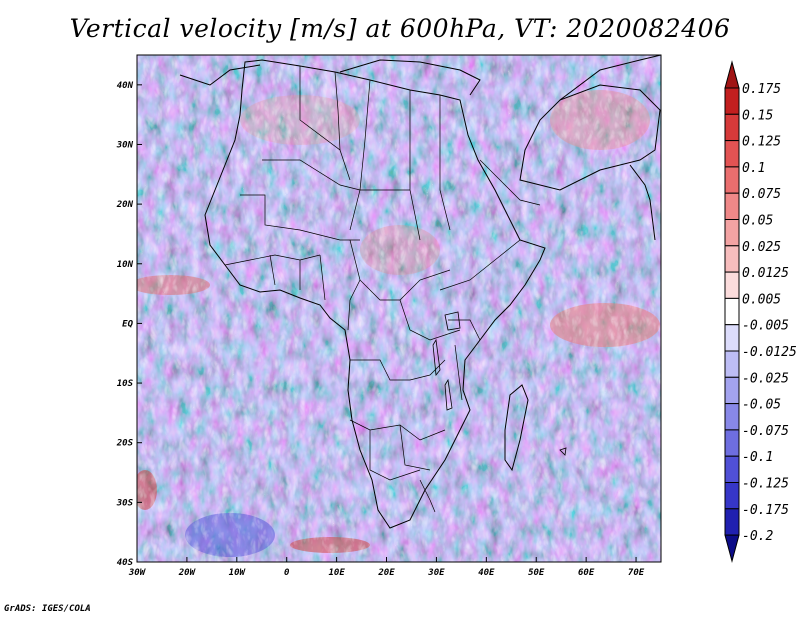 This screenshot has height=618, width=800. Describe the element at coordinates (761, 405) in the screenshot. I see `colorbar-label: -0.05` at that location.